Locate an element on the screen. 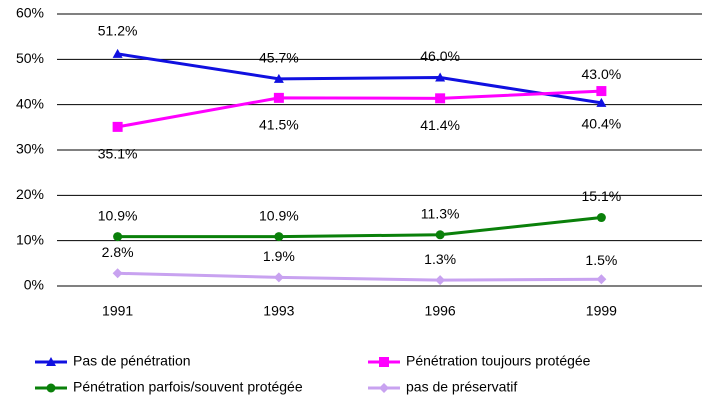  data-label: 15.1% is located at coordinates (602, 196).